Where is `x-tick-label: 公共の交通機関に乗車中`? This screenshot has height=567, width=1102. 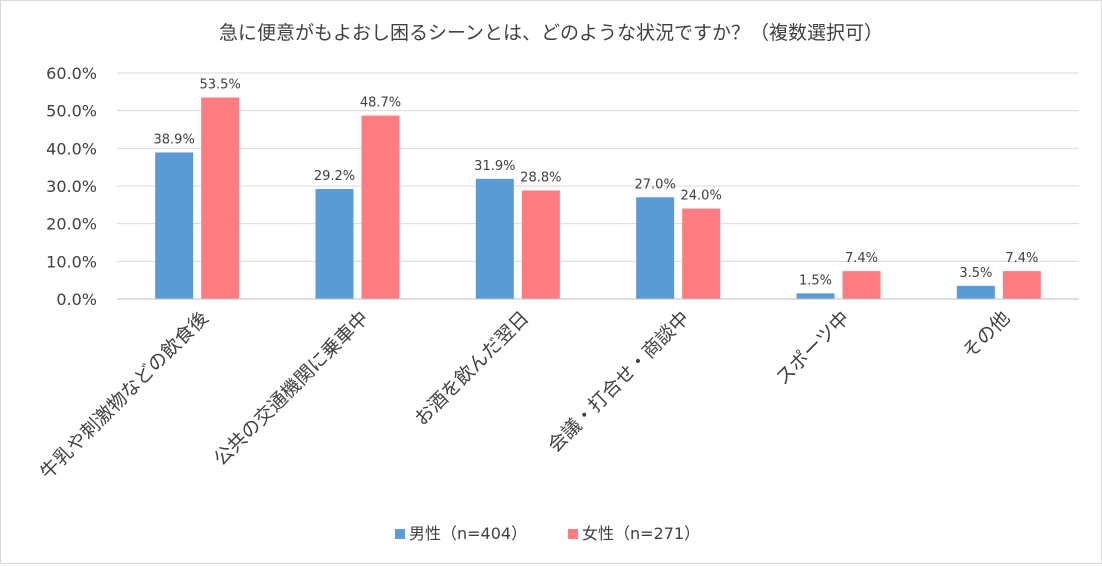
x-tick-label: 公共の交通機関に乗車中 is located at coordinates (291, 388).